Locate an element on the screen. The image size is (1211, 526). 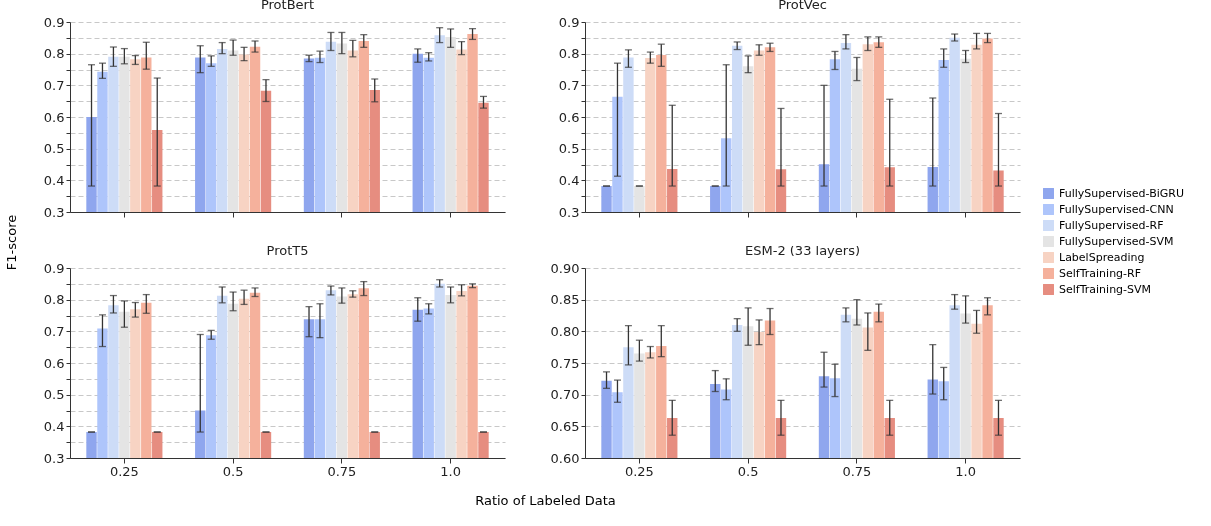
y-tick-label: 0.85 is located at coordinates (565, 300).